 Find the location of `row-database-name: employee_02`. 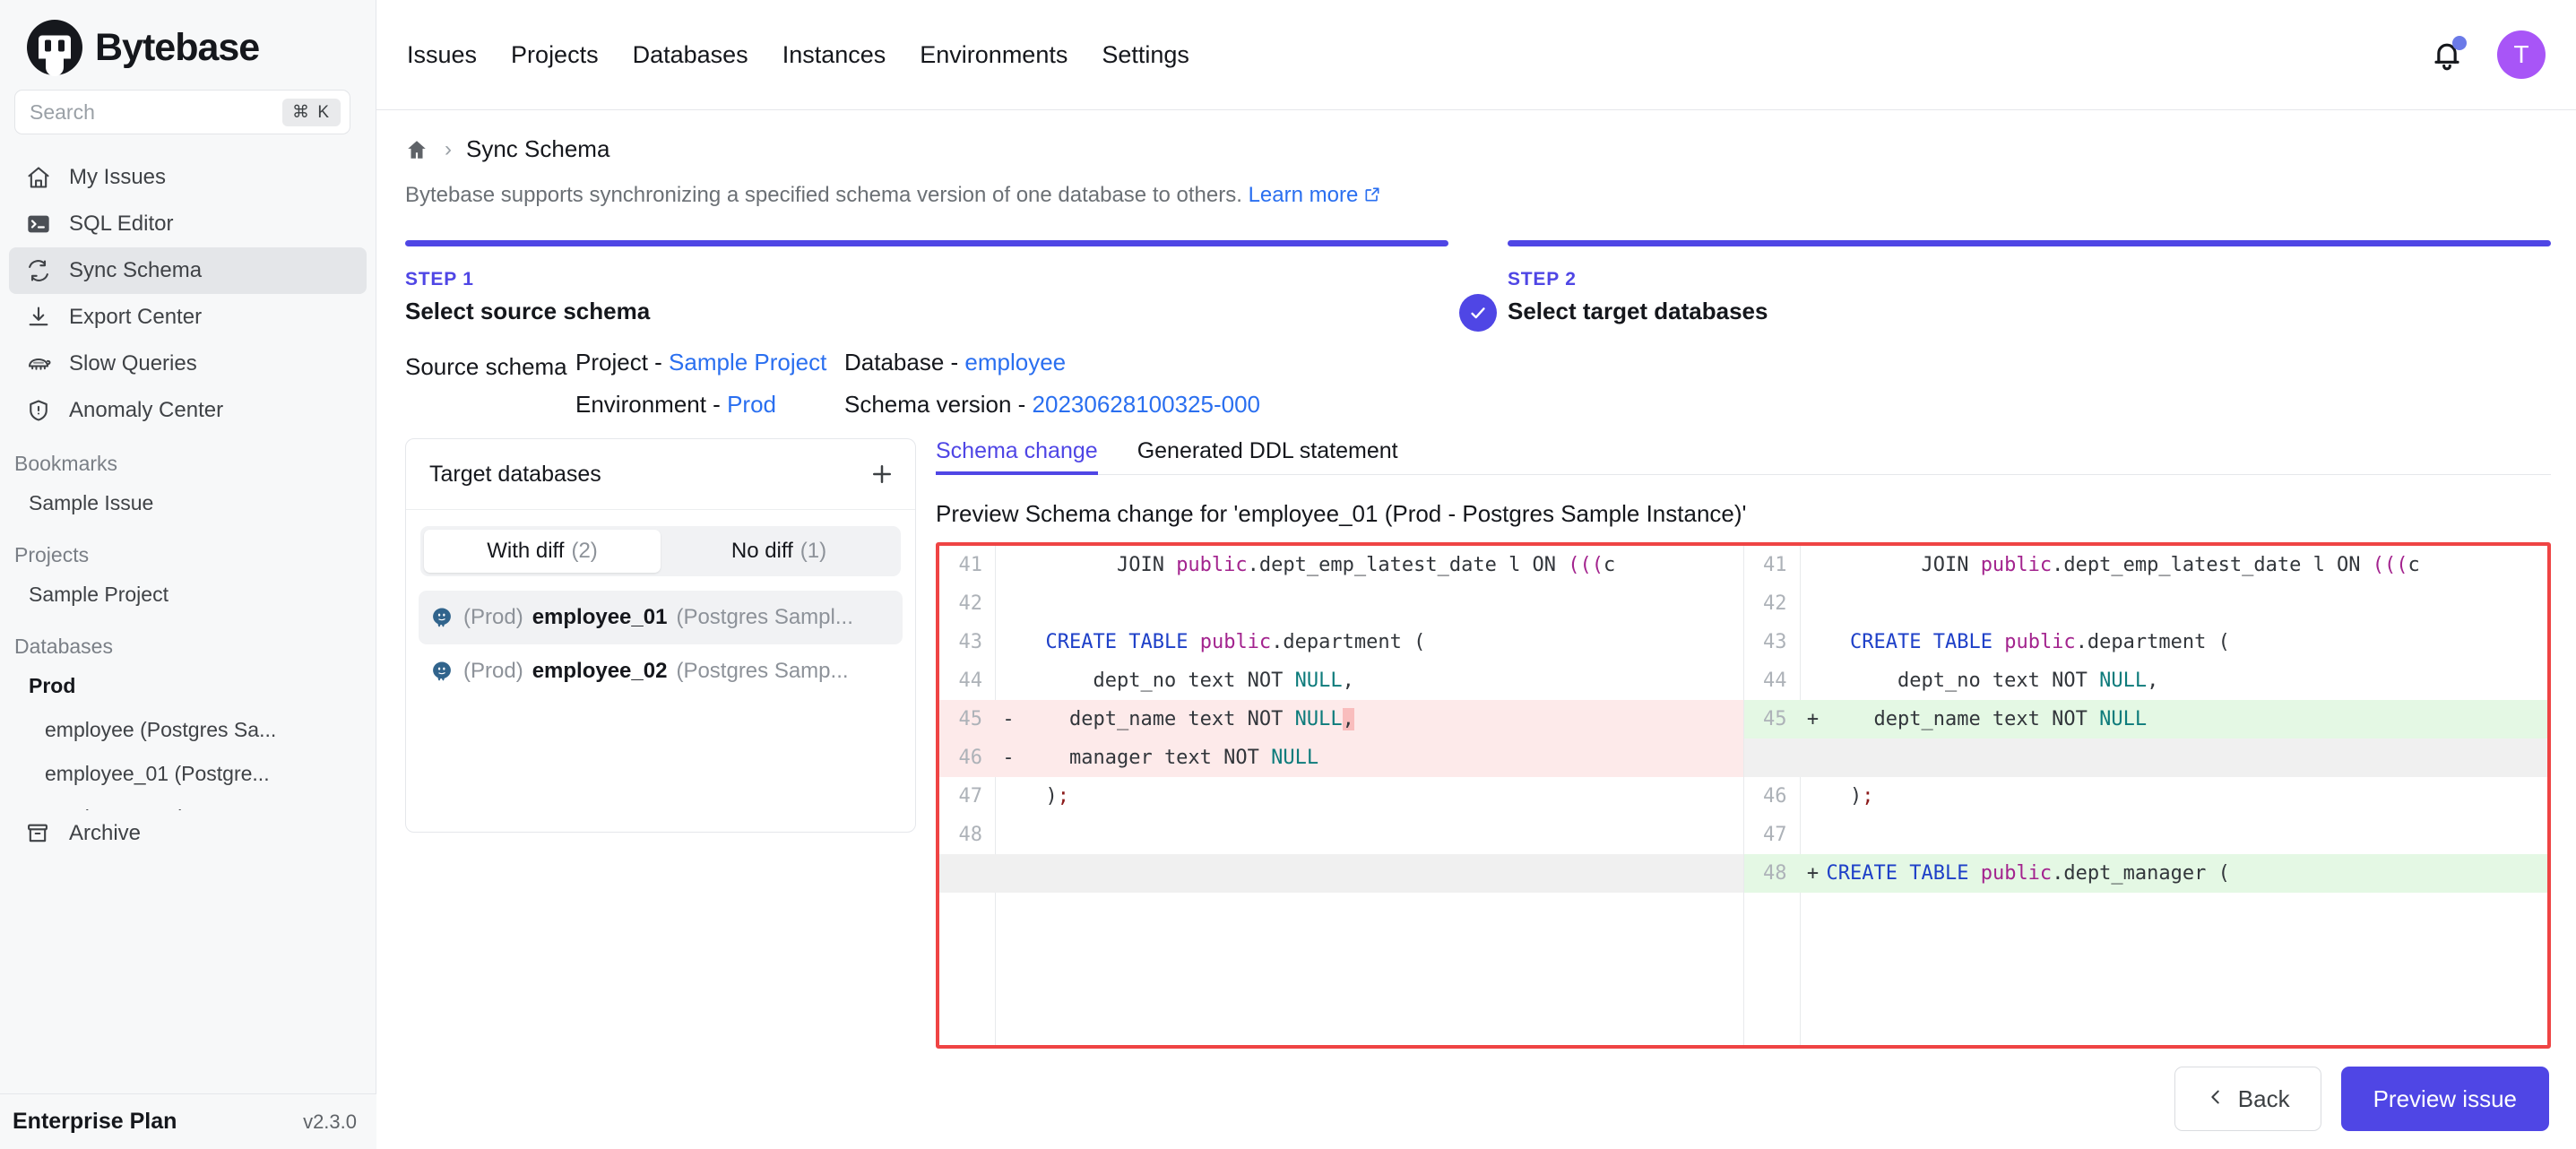

row-database-name: employee_02 is located at coordinates (600, 671).